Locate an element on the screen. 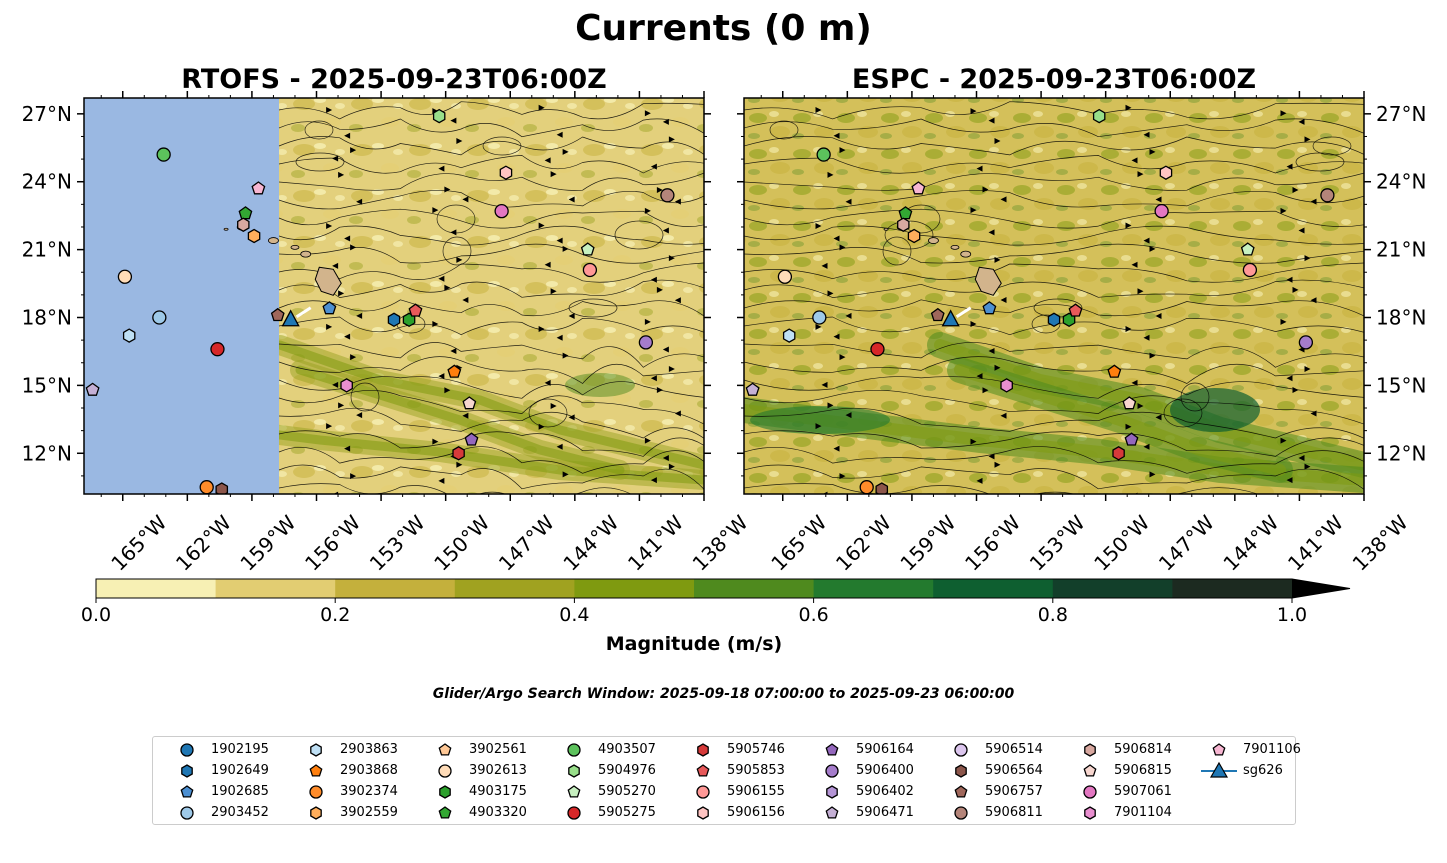  colorbar-extend-arrow is located at coordinates (1321, 588).